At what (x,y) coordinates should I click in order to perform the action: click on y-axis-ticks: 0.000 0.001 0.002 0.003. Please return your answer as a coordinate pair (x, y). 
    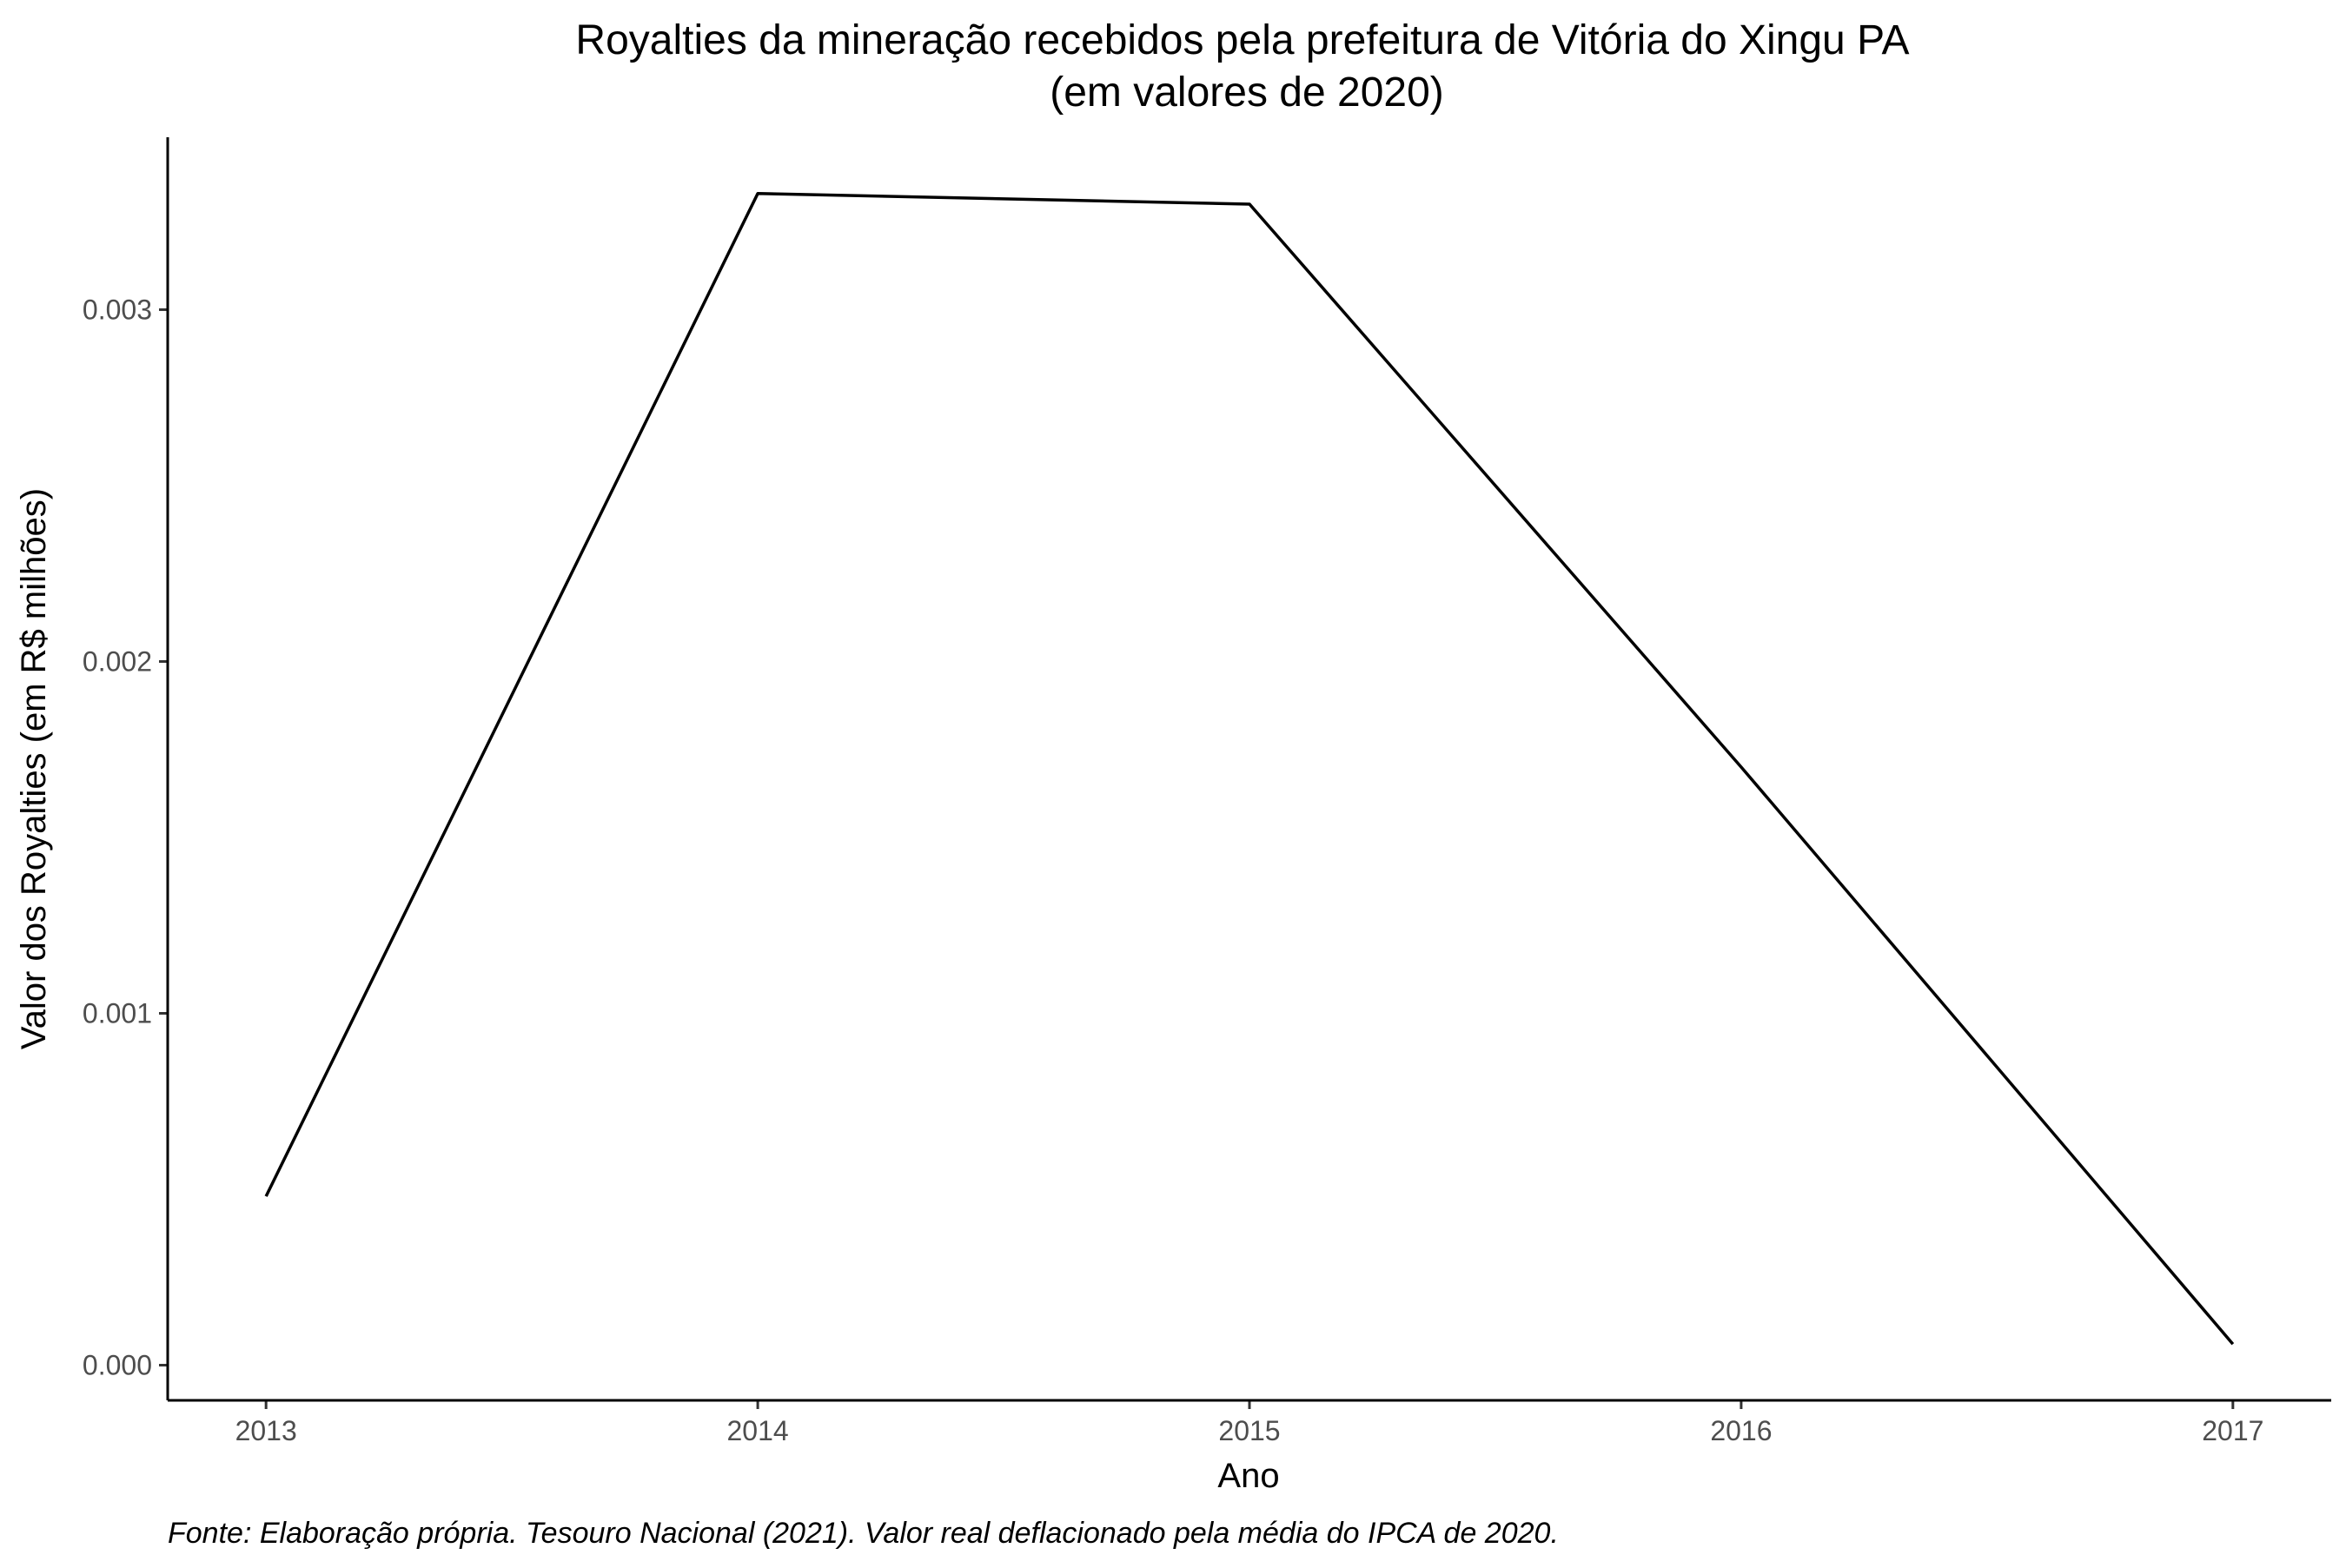
    Looking at the image, I should click on (125, 837).